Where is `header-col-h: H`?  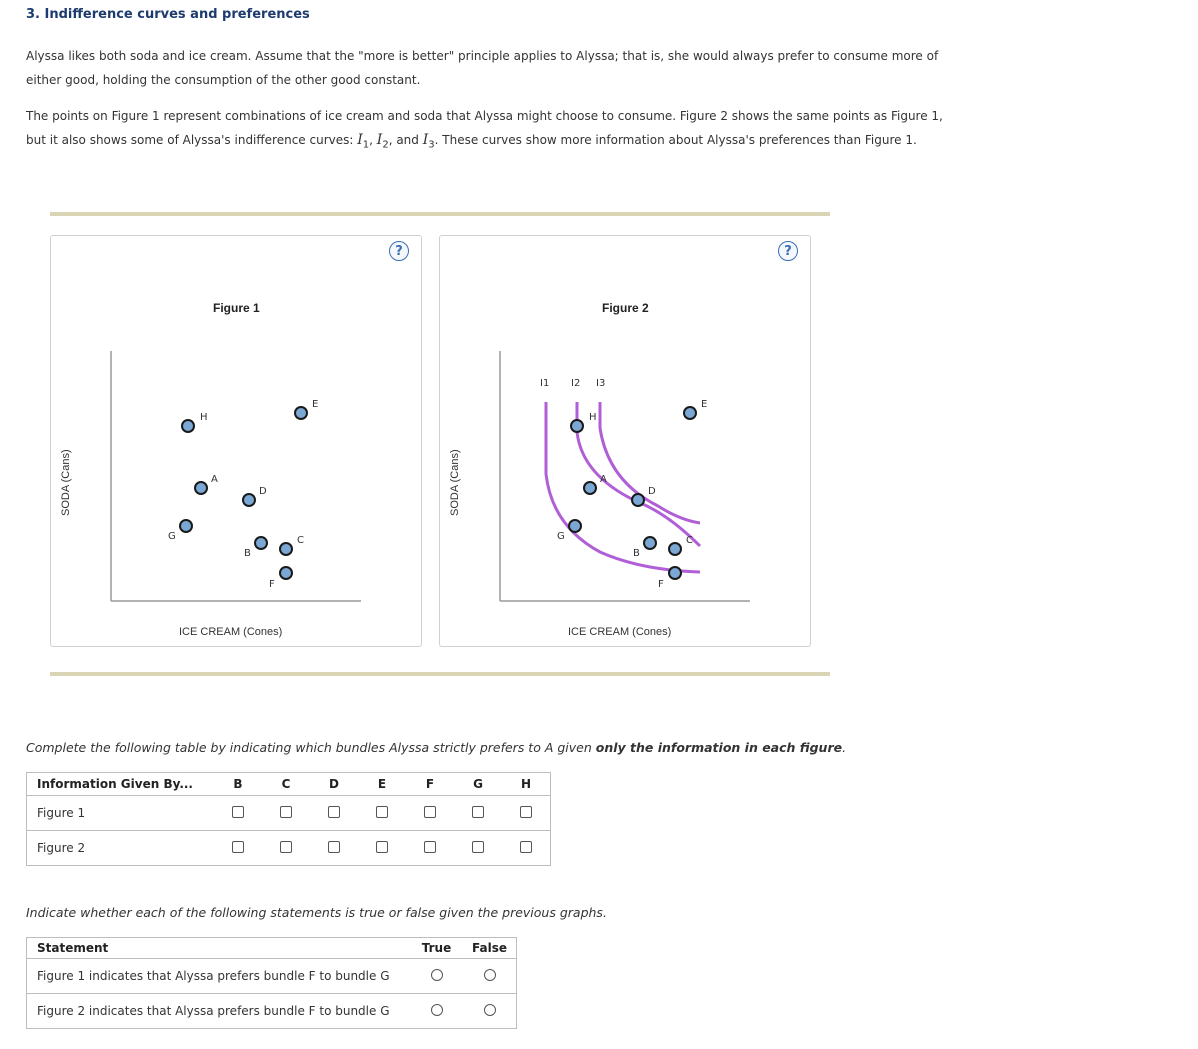
header-col-h: H is located at coordinates (526, 784).